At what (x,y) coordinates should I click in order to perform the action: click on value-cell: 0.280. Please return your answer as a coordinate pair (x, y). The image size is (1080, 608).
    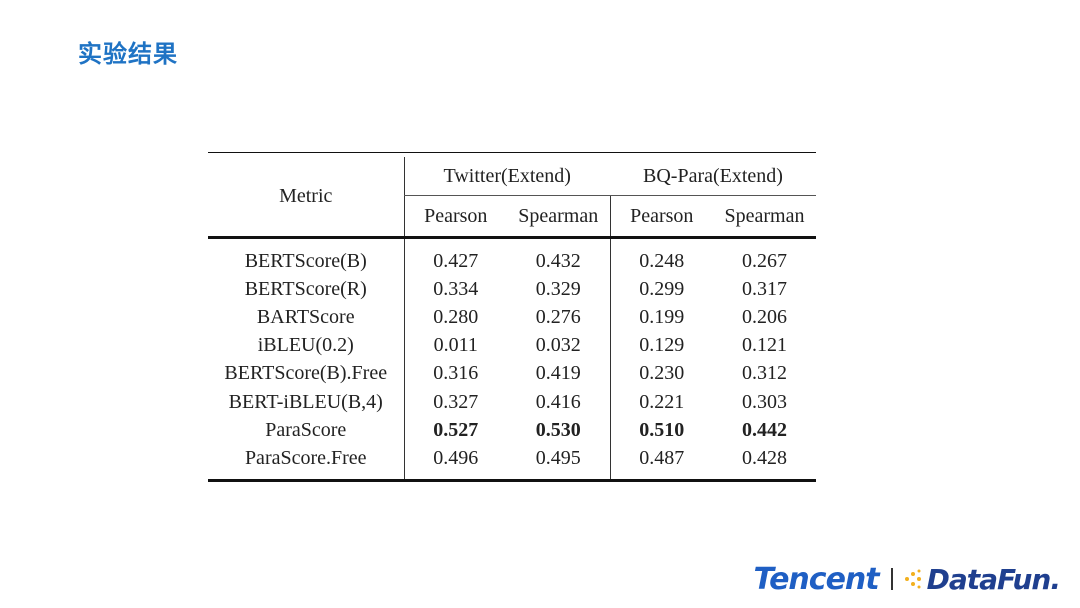
    Looking at the image, I should click on (455, 317).